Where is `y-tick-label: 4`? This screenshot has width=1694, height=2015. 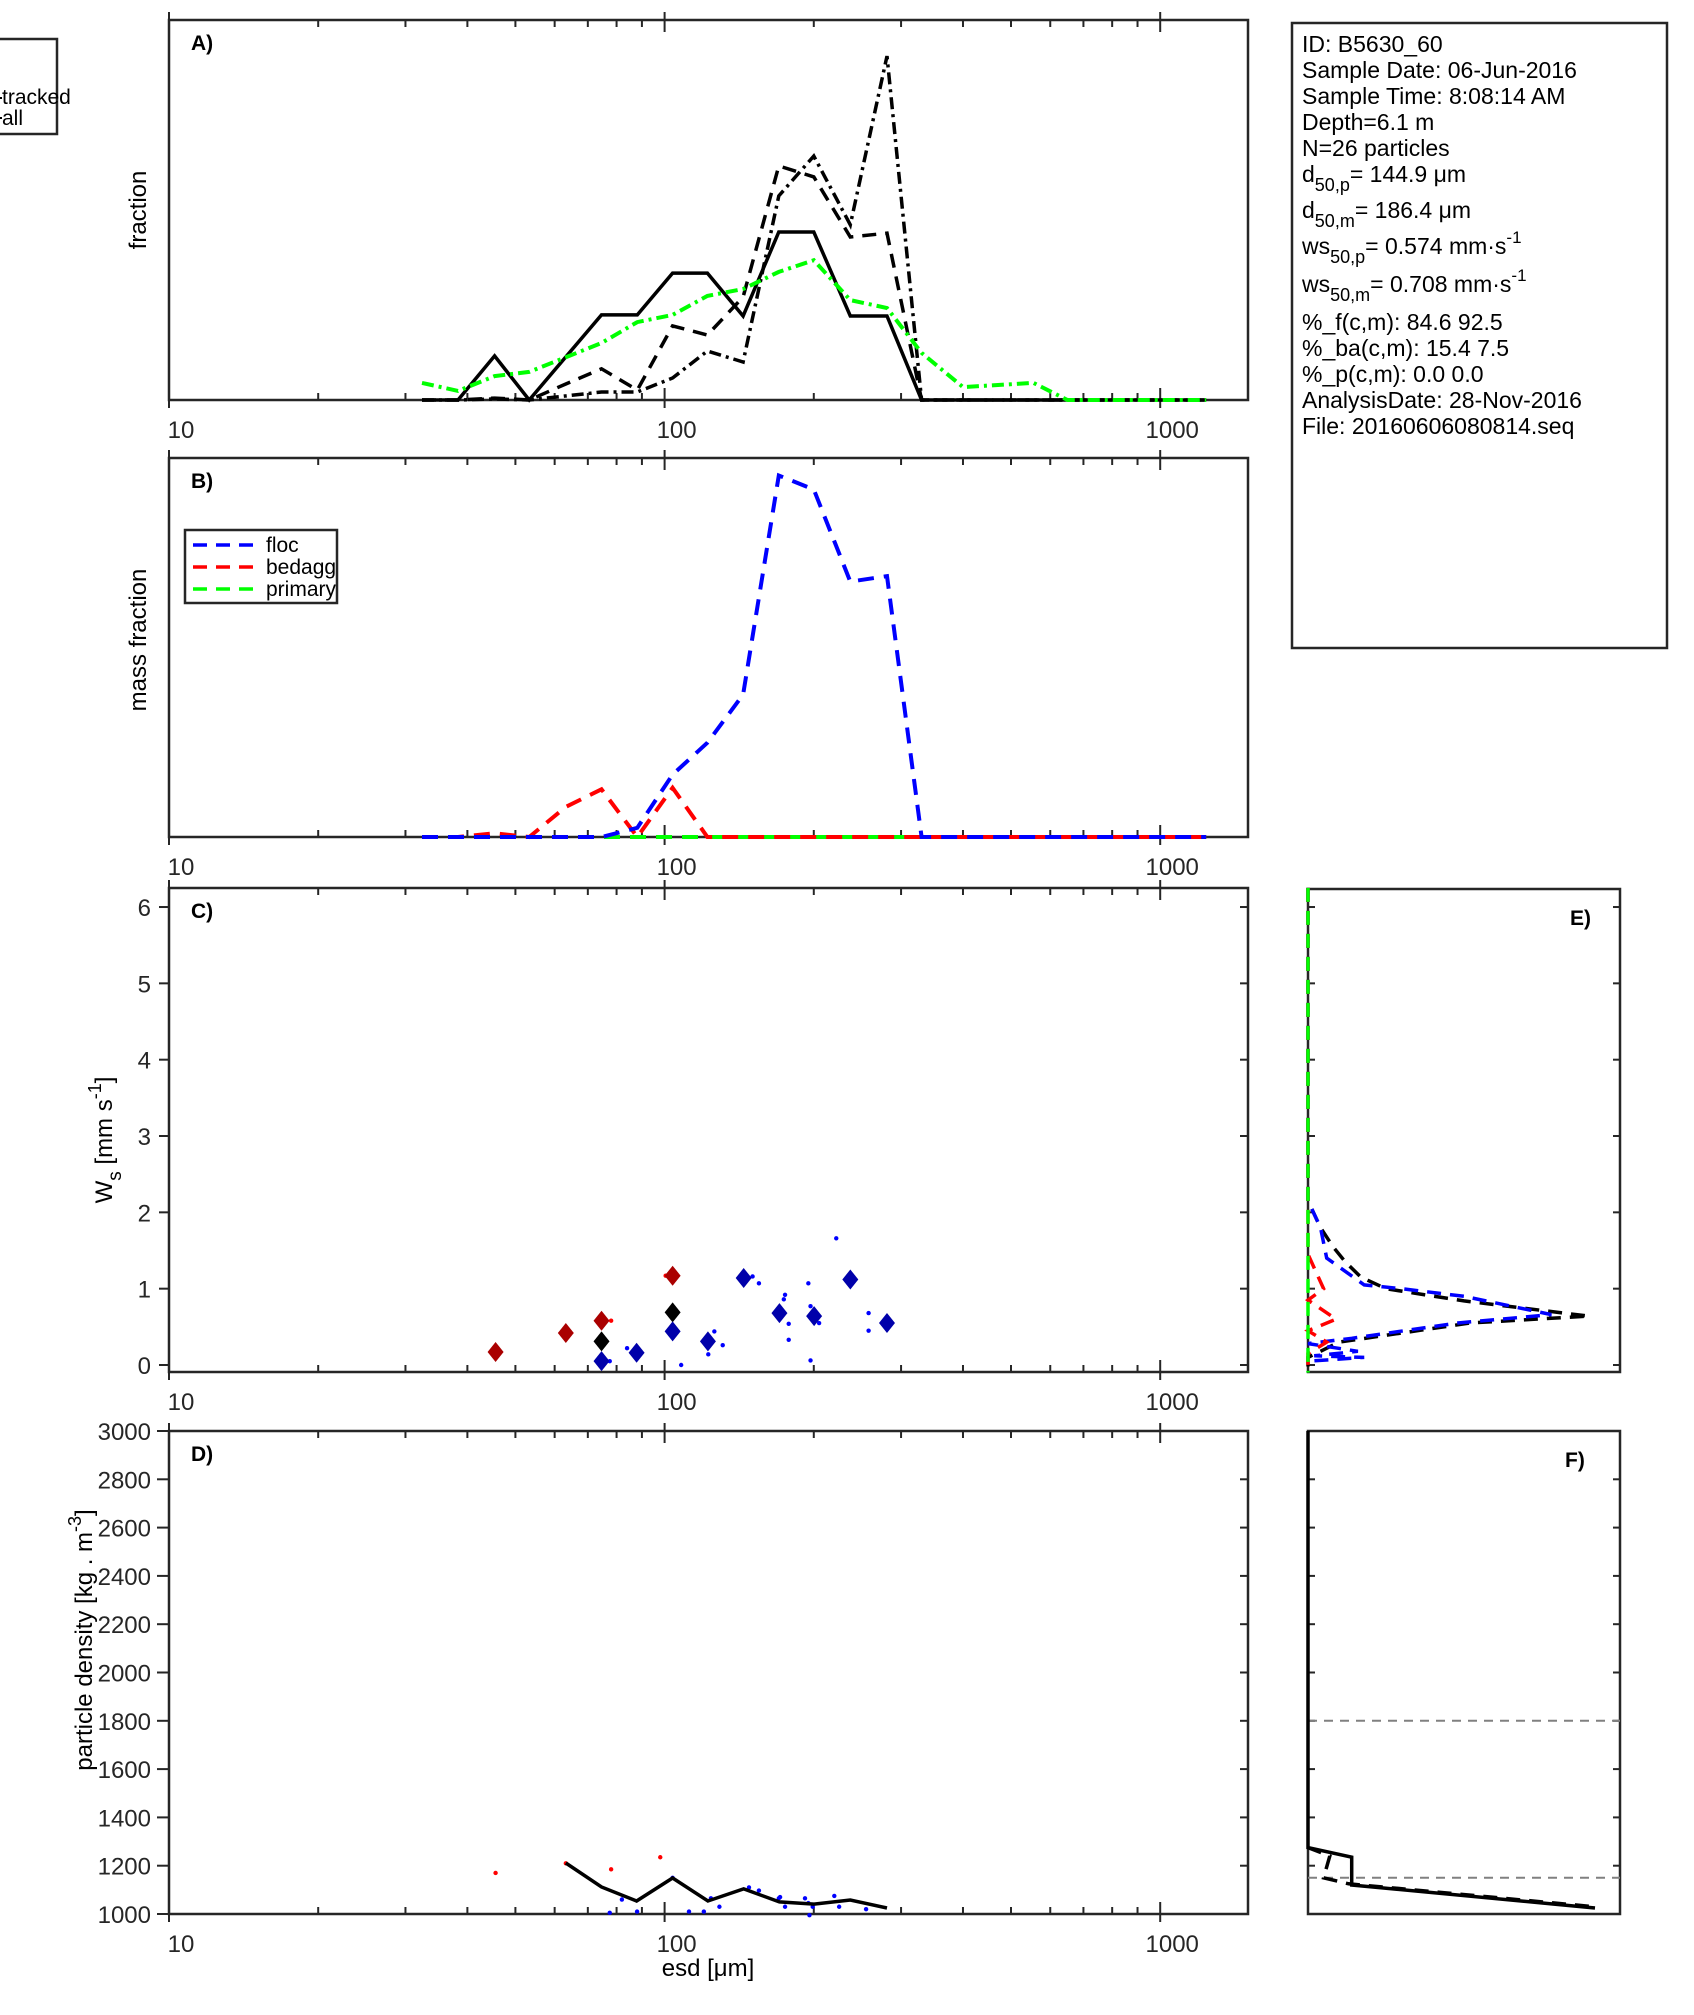
y-tick-label: 4 is located at coordinates (144, 1061).